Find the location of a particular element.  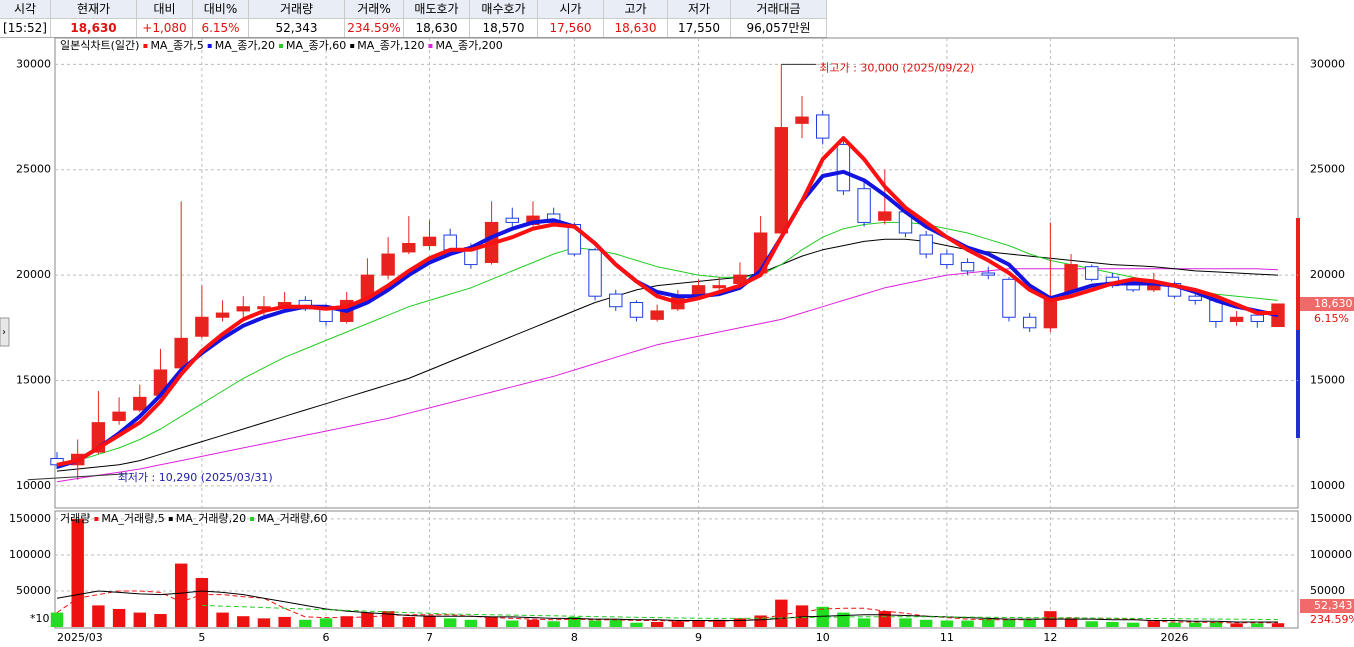

legend-entry: MA_종가,5 is located at coordinates (176, 45).